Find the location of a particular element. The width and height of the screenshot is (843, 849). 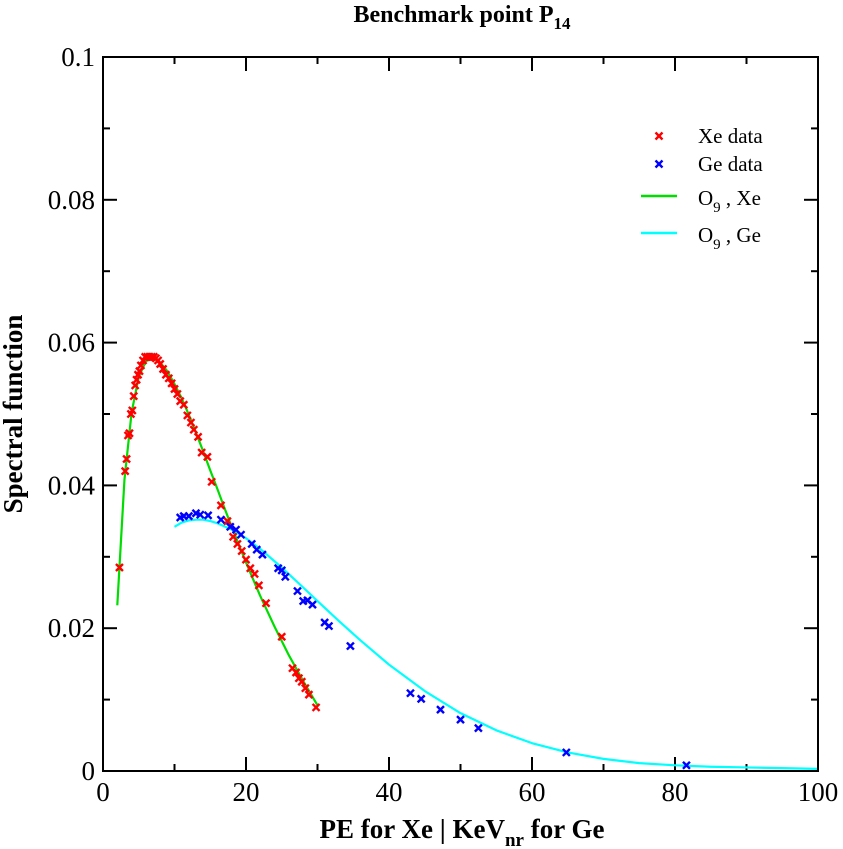

legend-item: Ge data is located at coordinates (708, 164).